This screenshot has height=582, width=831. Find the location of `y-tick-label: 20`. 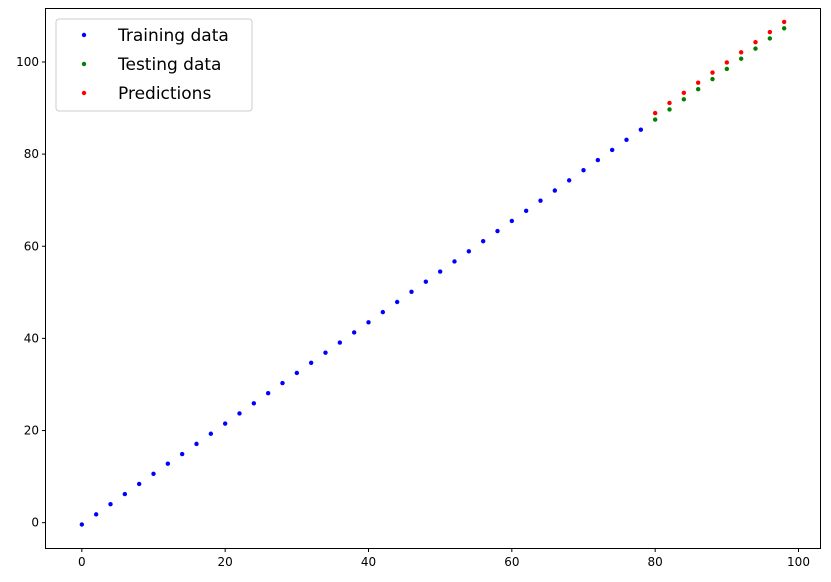

y-tick-label: 20 is located at coordinates (31, 431).